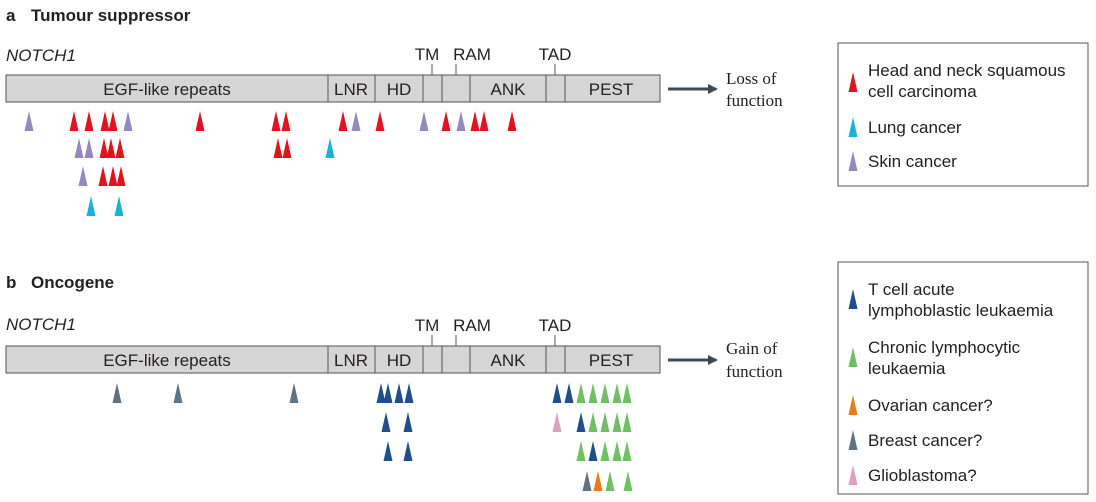 The height and width of the screenshot is (502, 1096). Describe the element at coordinates (427, 325) in the screenshot. I see `domain-label-tm: TM` at that location.